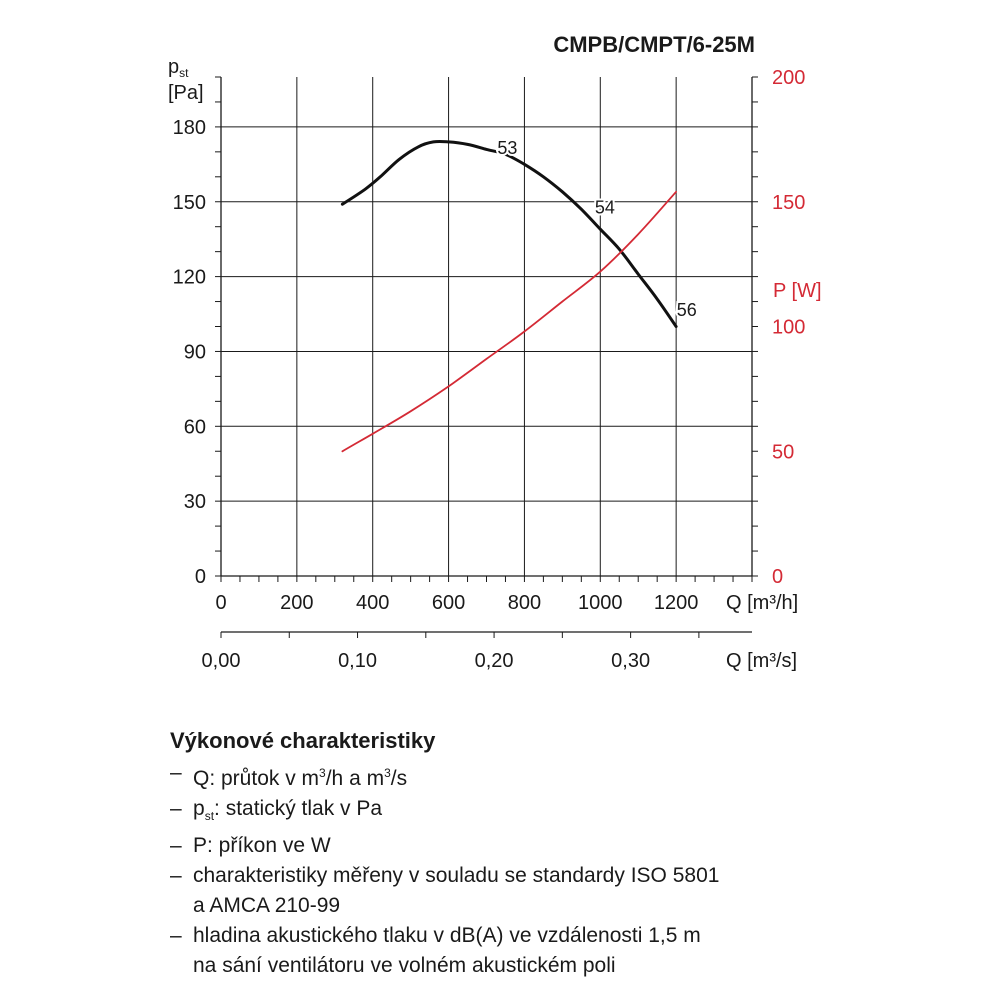  Describe the element at coordinates (605, 208) in the screenshot. I see `noise-level-label: 54` at that location.